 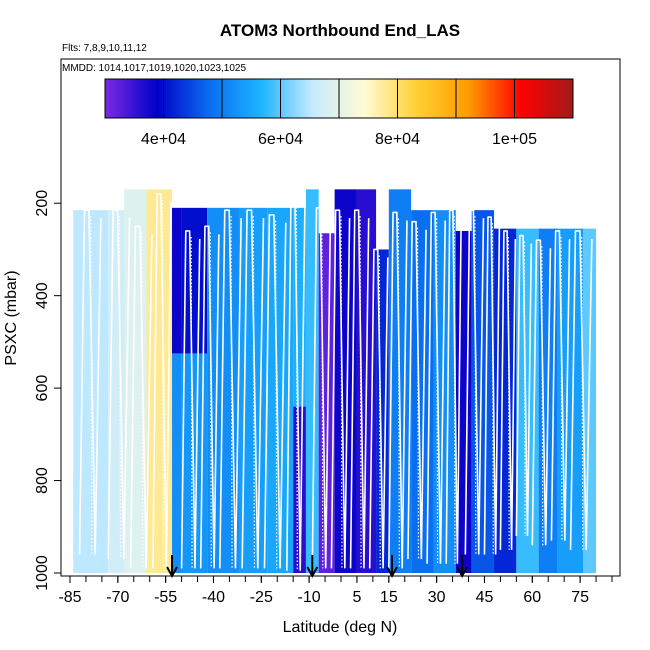 I want to click on x-axis: -85 -70 -55 -40 -25 -10 5 15 30 45 60 75, so click(x=335, y=590).